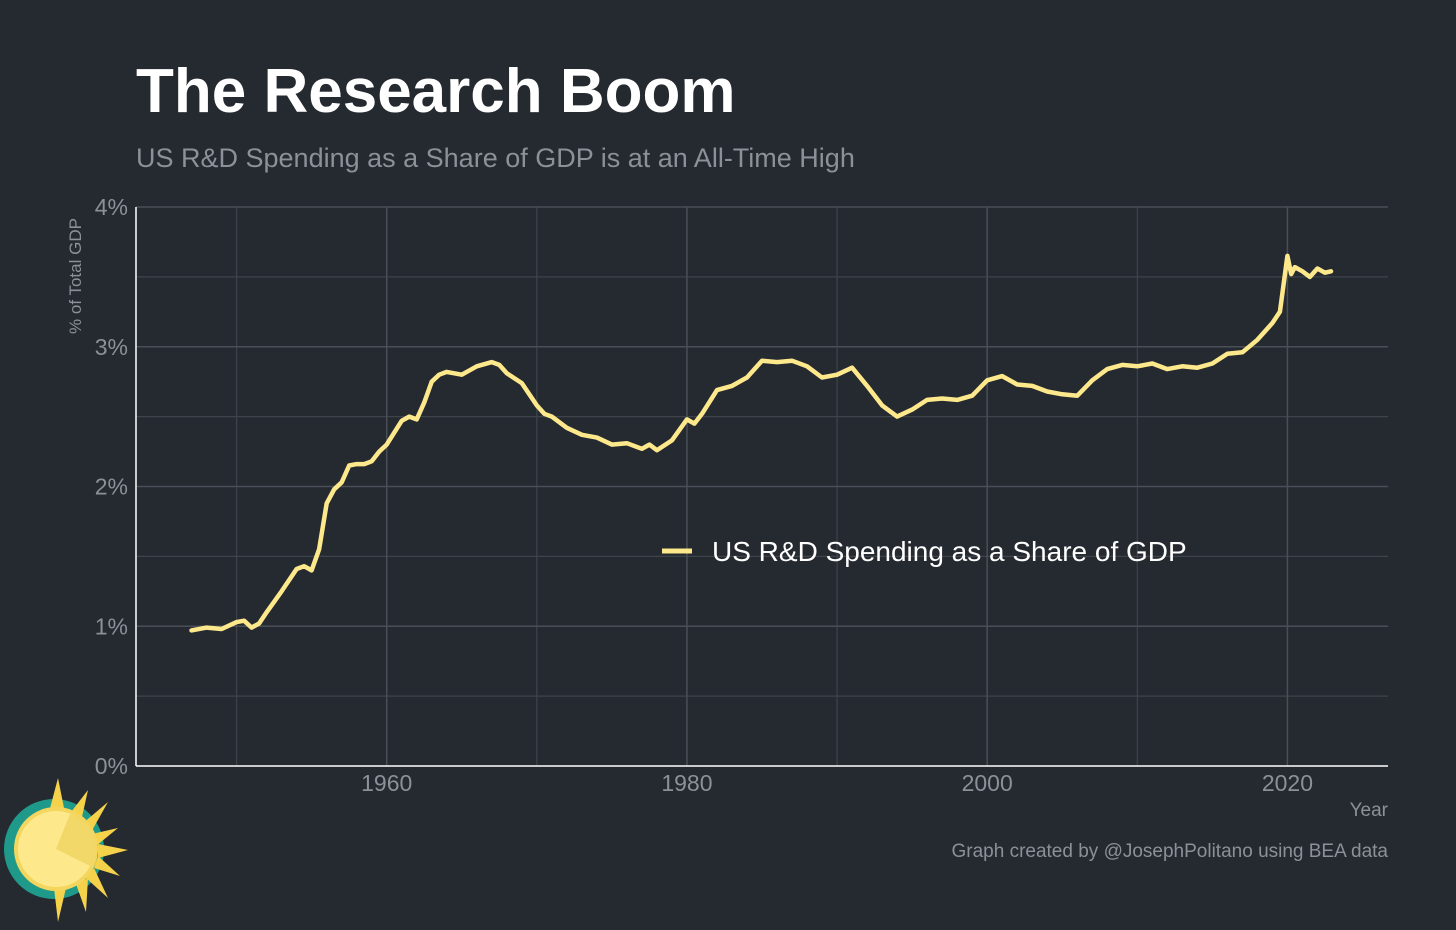 This screenshot has width=1456, height=930. What do you see at coordinates (949, 551) in the screenshot?
I see `legend-label: US R&D Spending as a Share of GDP` at bounding box center [949, 551].